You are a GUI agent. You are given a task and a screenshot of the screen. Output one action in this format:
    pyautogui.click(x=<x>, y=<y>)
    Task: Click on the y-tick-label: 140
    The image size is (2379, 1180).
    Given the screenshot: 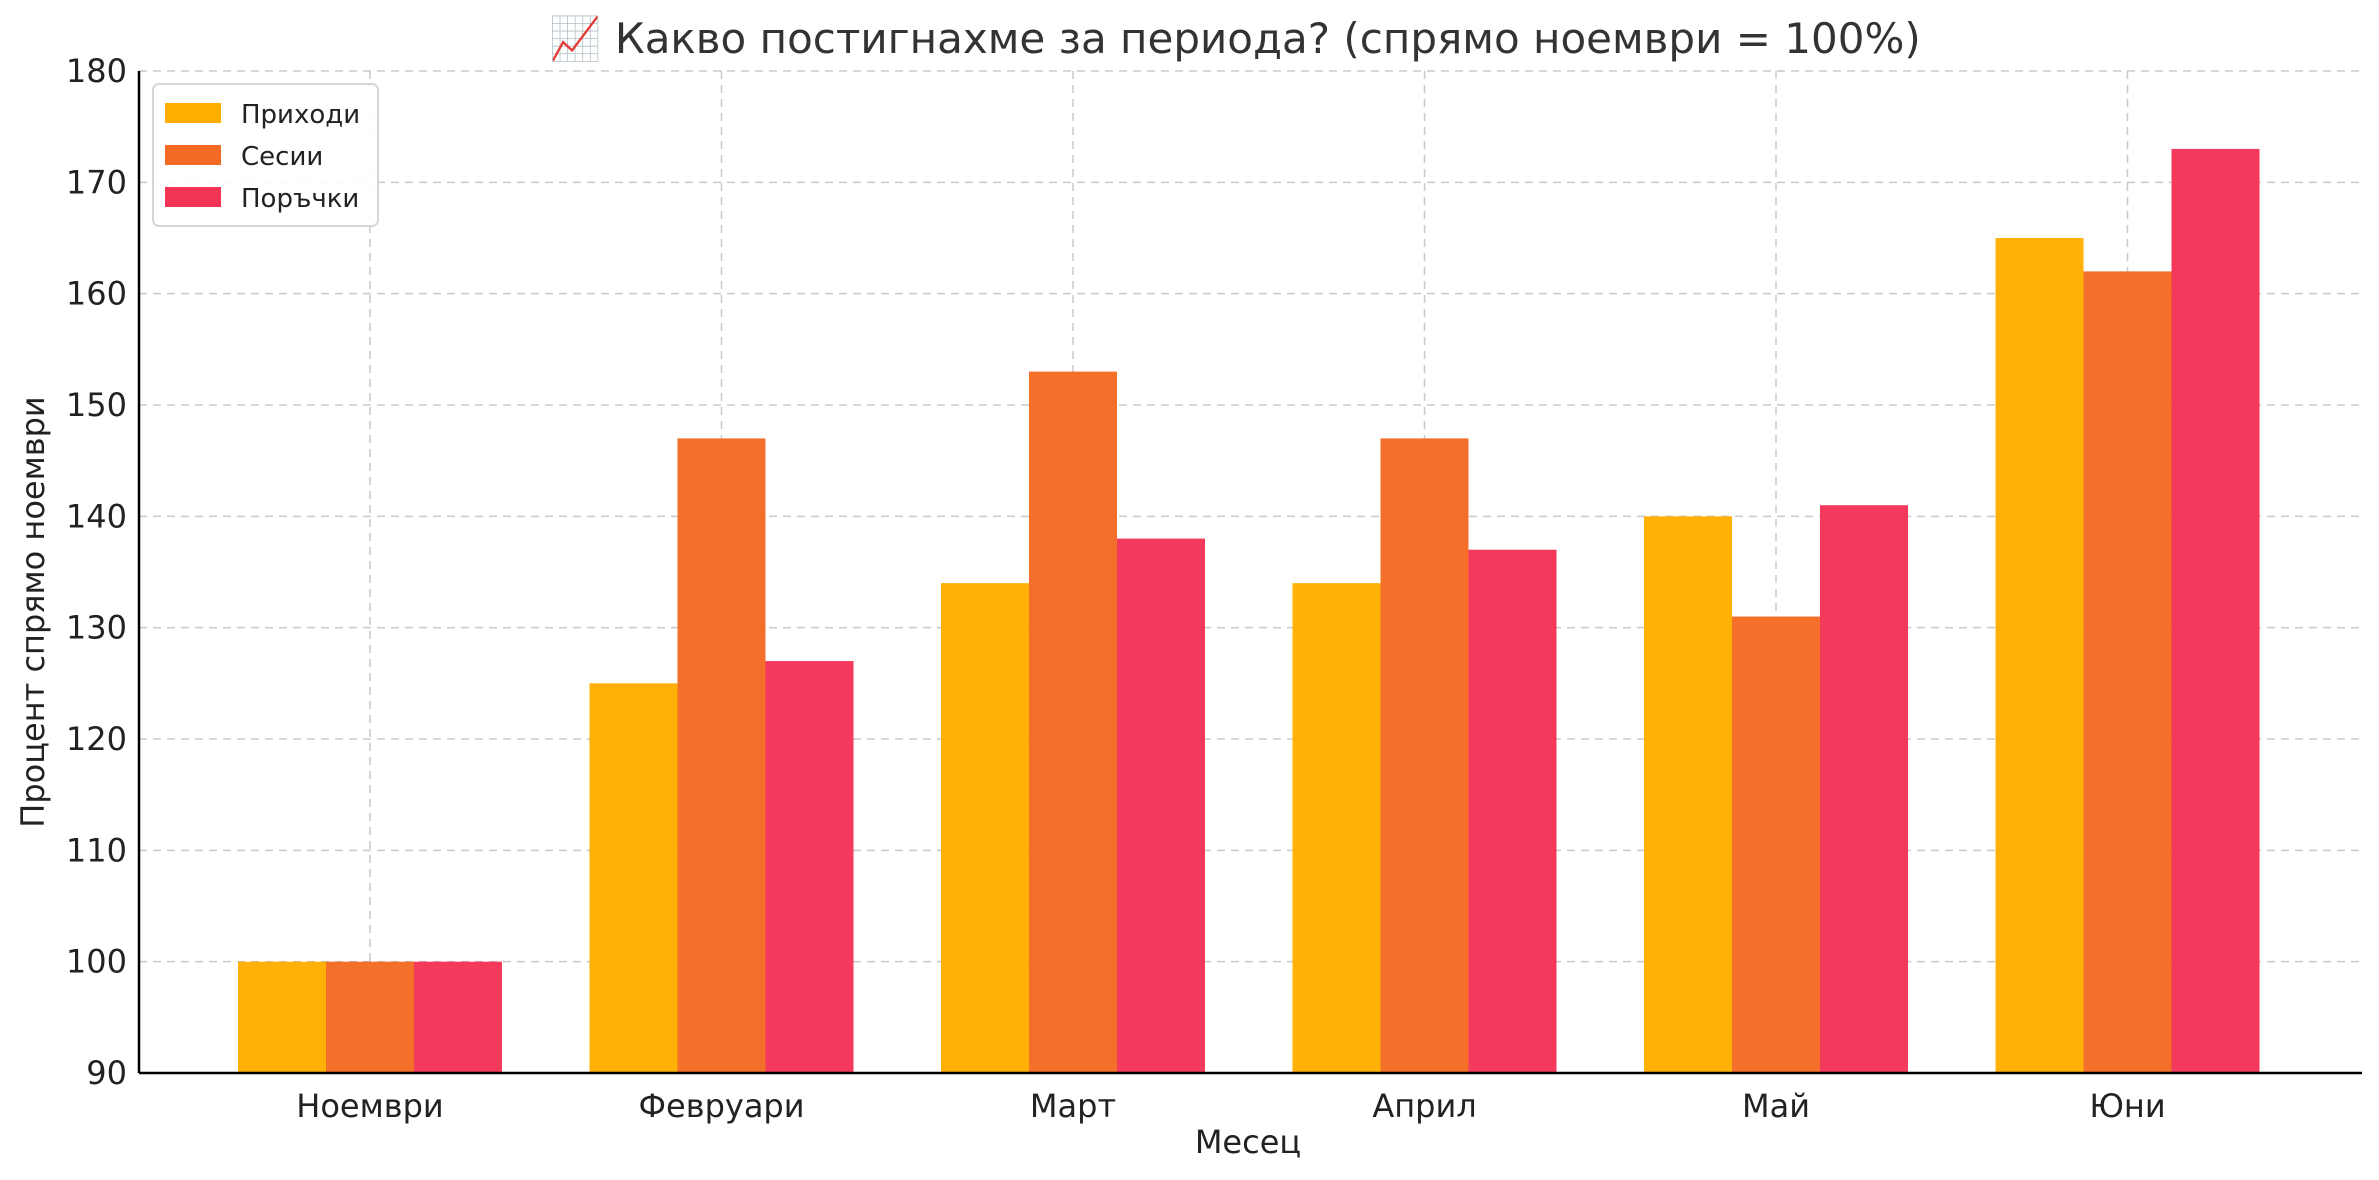 What is the action you would take?
    pyautogui.click(x=96, y=516)
    